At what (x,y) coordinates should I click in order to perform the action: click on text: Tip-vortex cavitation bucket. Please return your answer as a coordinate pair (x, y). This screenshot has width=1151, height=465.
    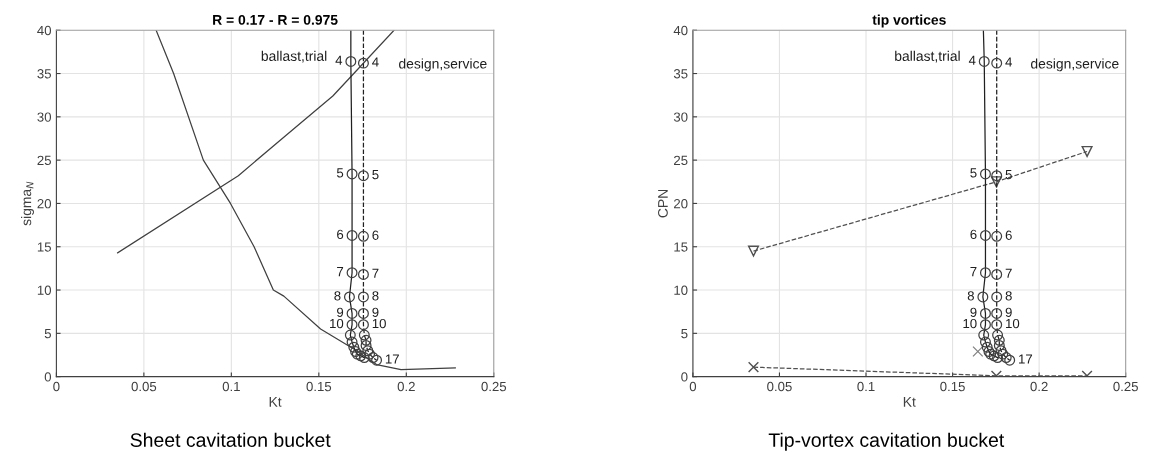
    Looking at the image, I should click on (886, 441).